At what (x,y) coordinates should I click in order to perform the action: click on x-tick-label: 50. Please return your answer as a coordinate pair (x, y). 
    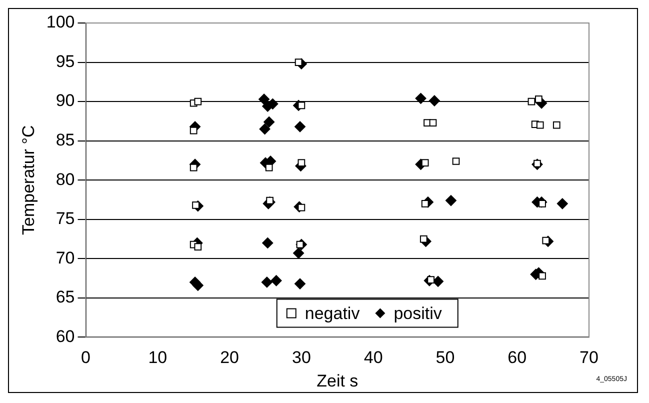
    Looking at the image, I should click on (445, 358).